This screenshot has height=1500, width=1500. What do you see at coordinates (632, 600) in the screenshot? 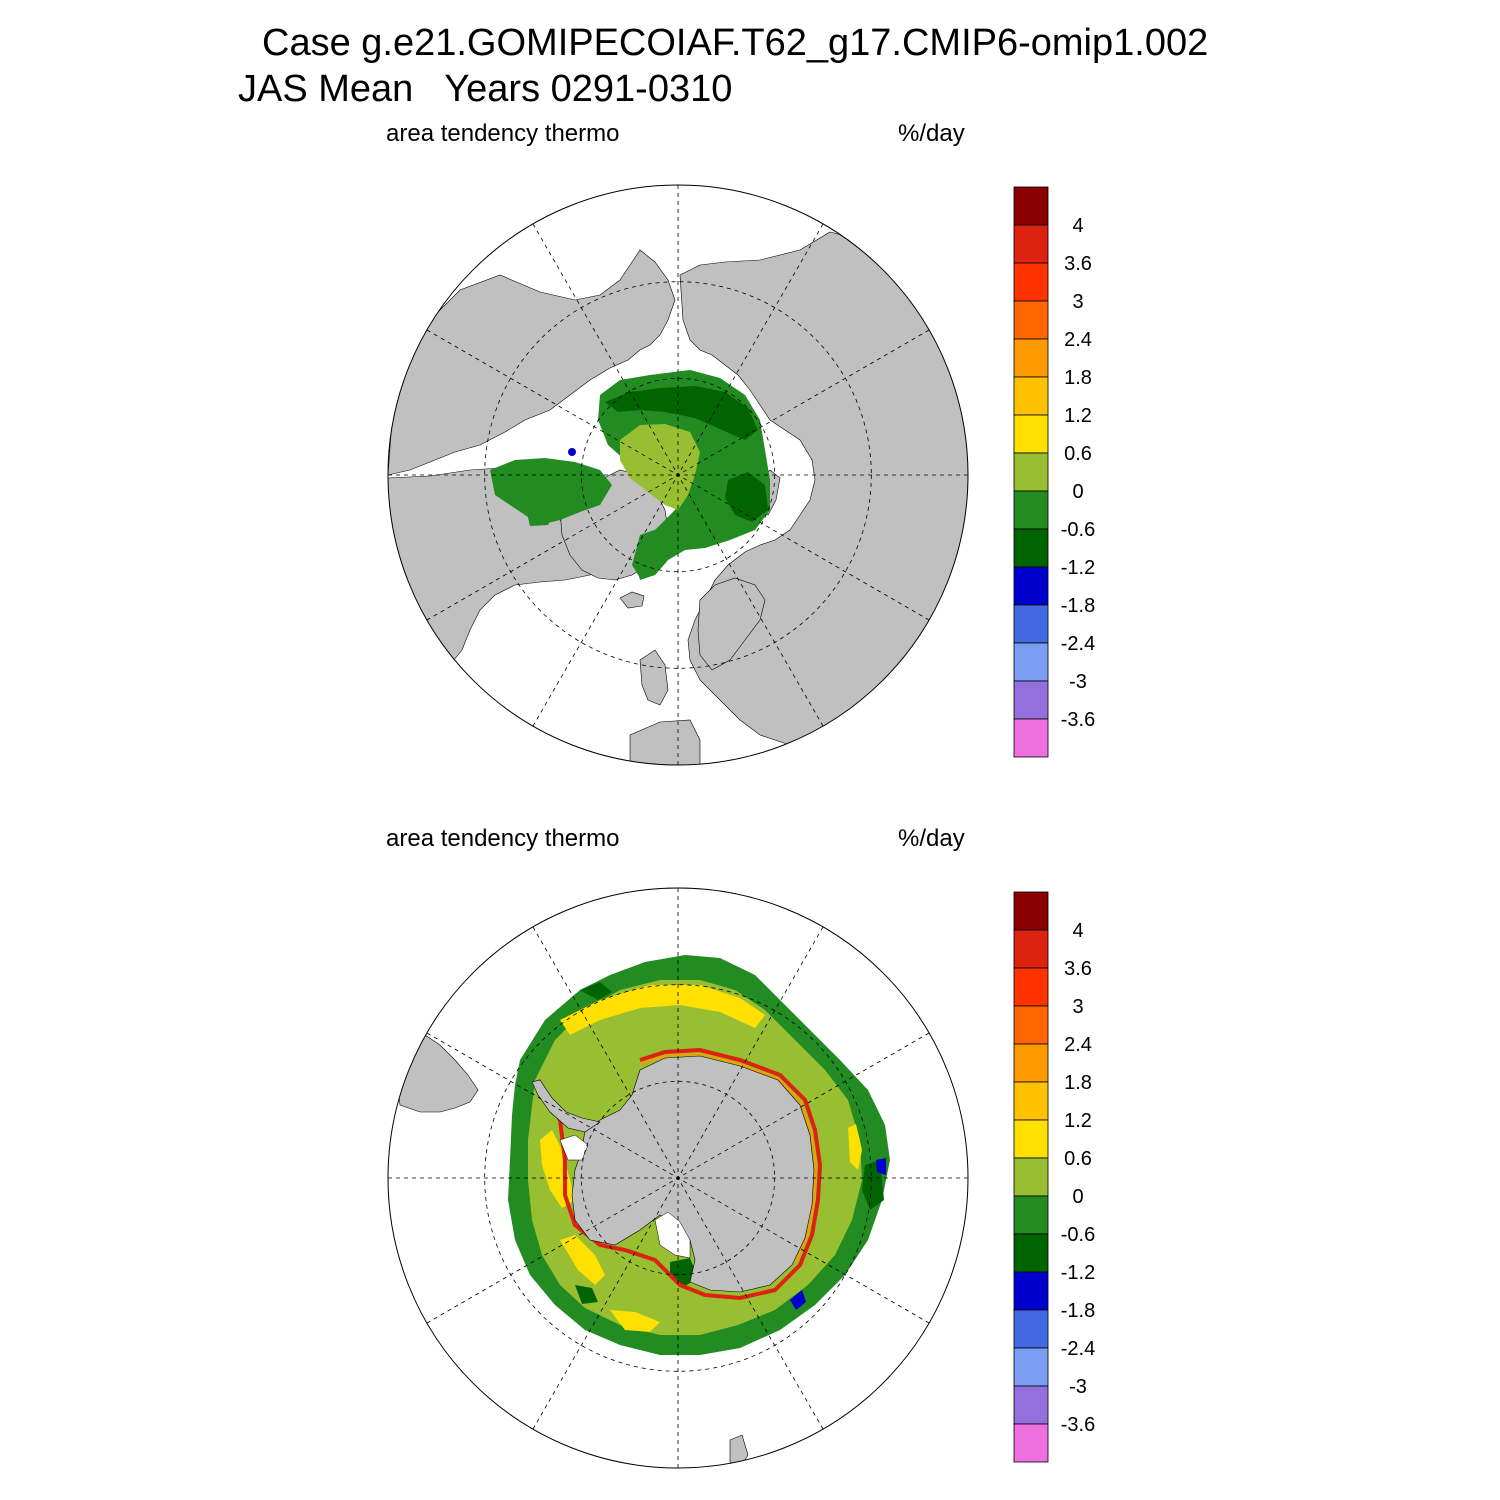
I see `north-land-iceland` at bounding box center [632, 600].